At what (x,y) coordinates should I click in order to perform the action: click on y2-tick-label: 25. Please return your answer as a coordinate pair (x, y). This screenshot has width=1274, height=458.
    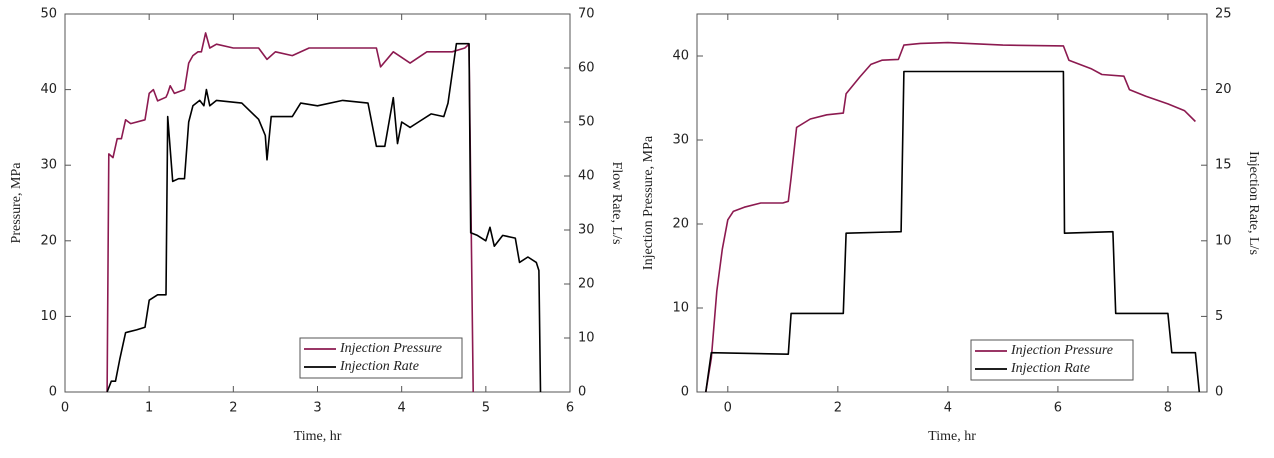
    Looking at the image, I should click on (1223, 14).